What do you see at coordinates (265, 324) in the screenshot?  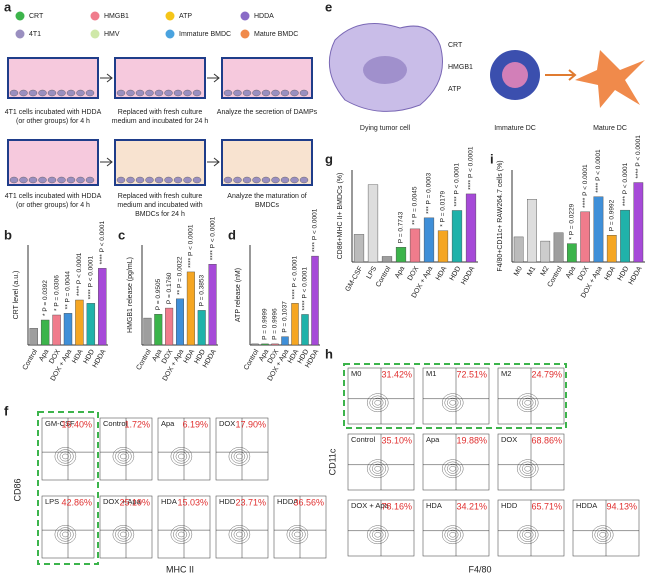 I see `p-value: P = 0.9999` at bounding box center [265, 324].